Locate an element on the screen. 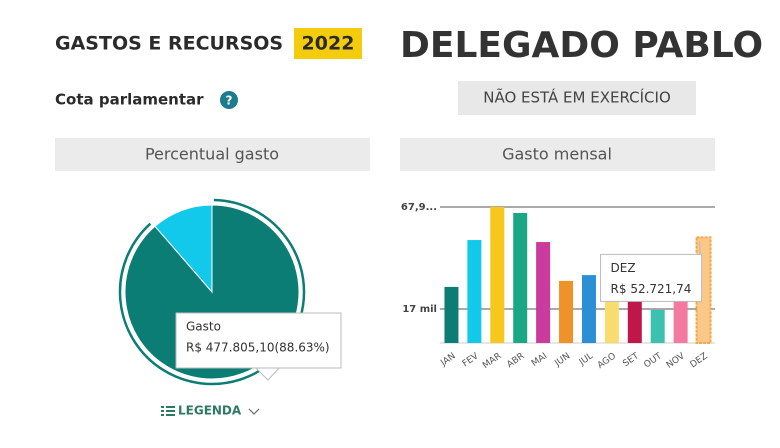  help-icon is located at coordinates (229, 100).